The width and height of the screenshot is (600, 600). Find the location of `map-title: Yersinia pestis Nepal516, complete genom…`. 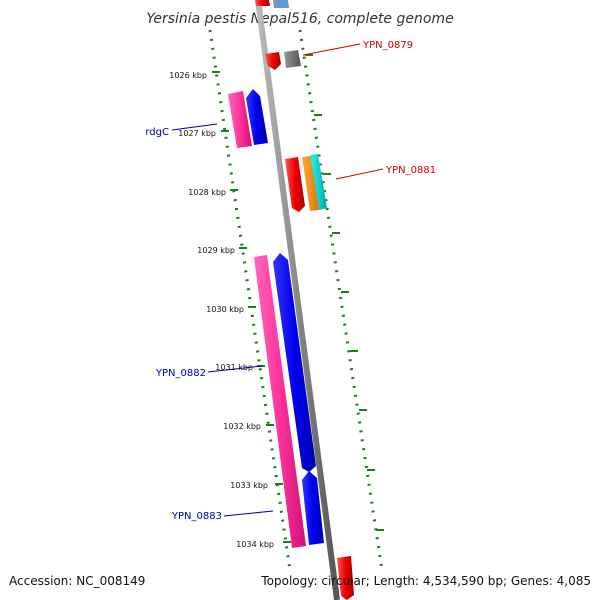

map-title: Yersinia pestis Nepal516, complete genom… is located at coordinates (299, 19).